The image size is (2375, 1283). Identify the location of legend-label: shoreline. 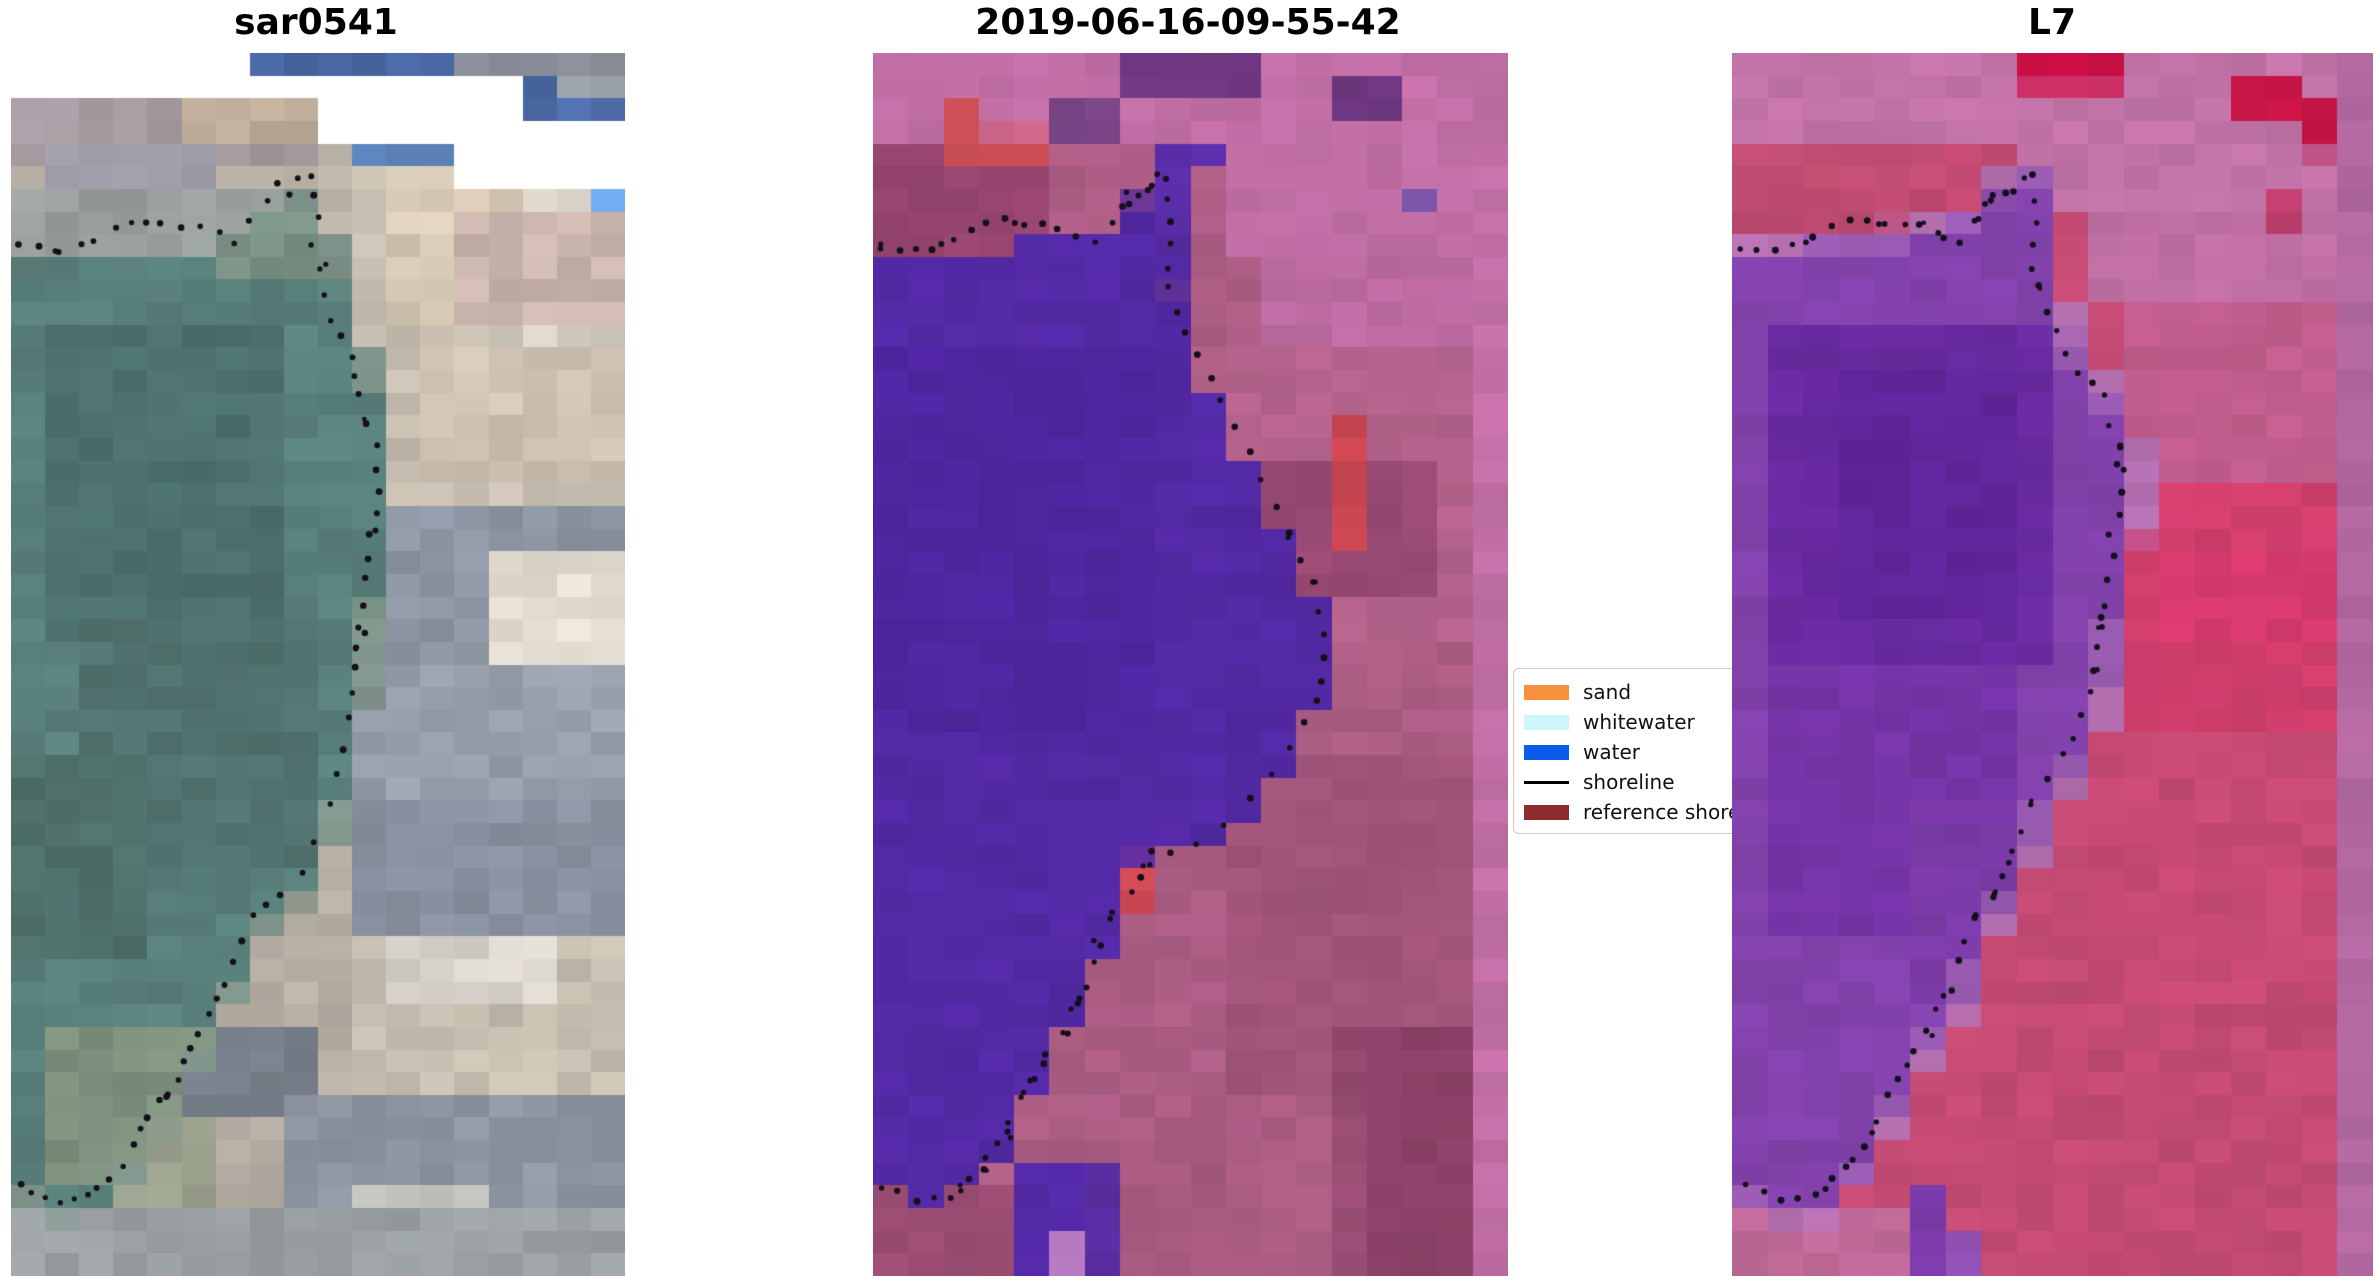
(1629, 782).